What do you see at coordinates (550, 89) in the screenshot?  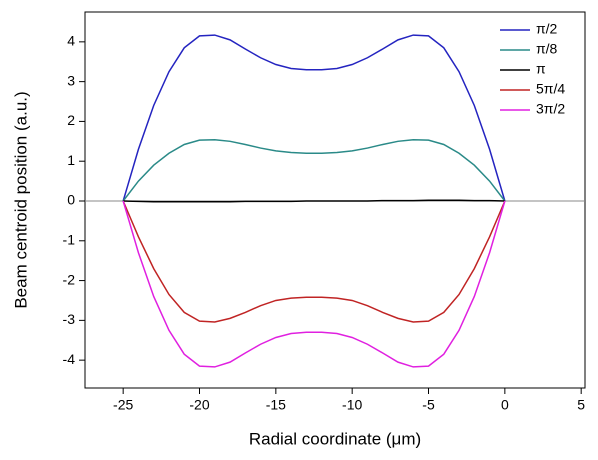 I see `legend-label: 5π/4` at bounding box center [550, 89].